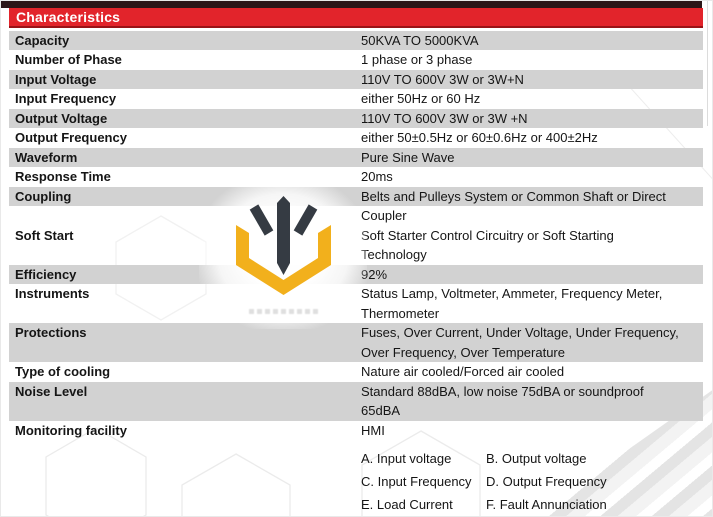 This screenshot has height=517, width=713. What do you see at coordinates (463, 352) in the screenshot?
I see `row-value: Over Frequency, Over Temperature` at bounding box center [463, 352].